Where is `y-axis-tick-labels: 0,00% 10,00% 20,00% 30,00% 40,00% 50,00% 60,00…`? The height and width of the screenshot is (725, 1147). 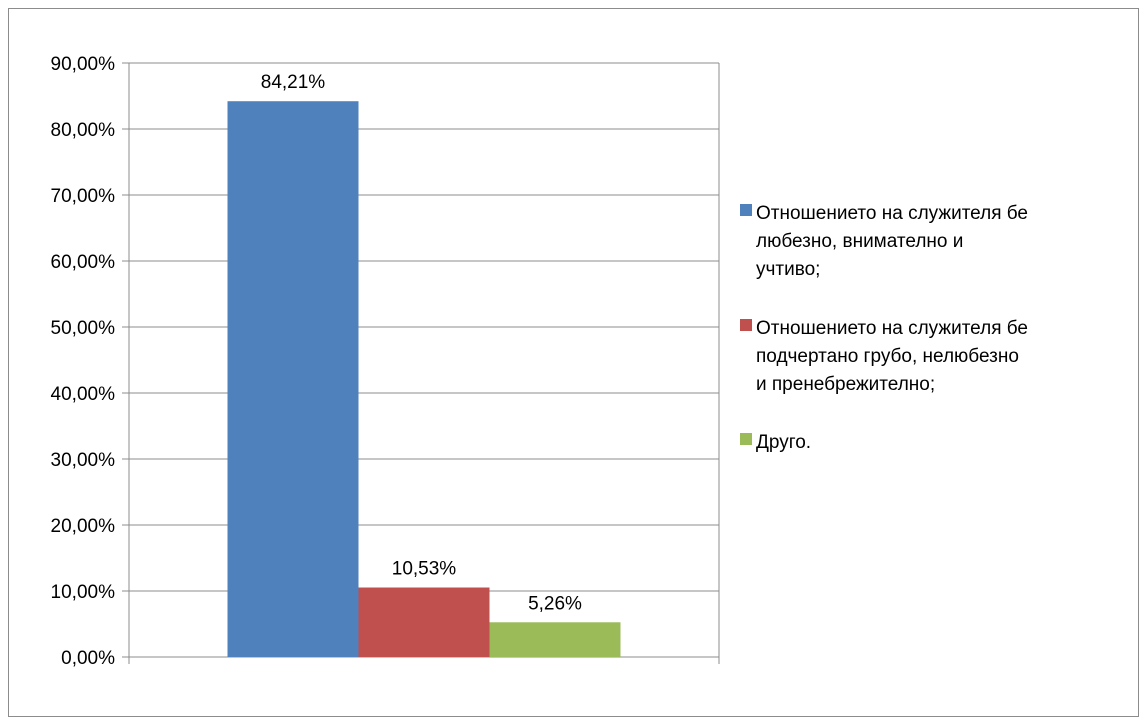
y-axis-tick-labels: 0,00% 10,00% 20,00% 30,00% 40,00% 50,00% 60,00… is located at coordinates (83, 361).